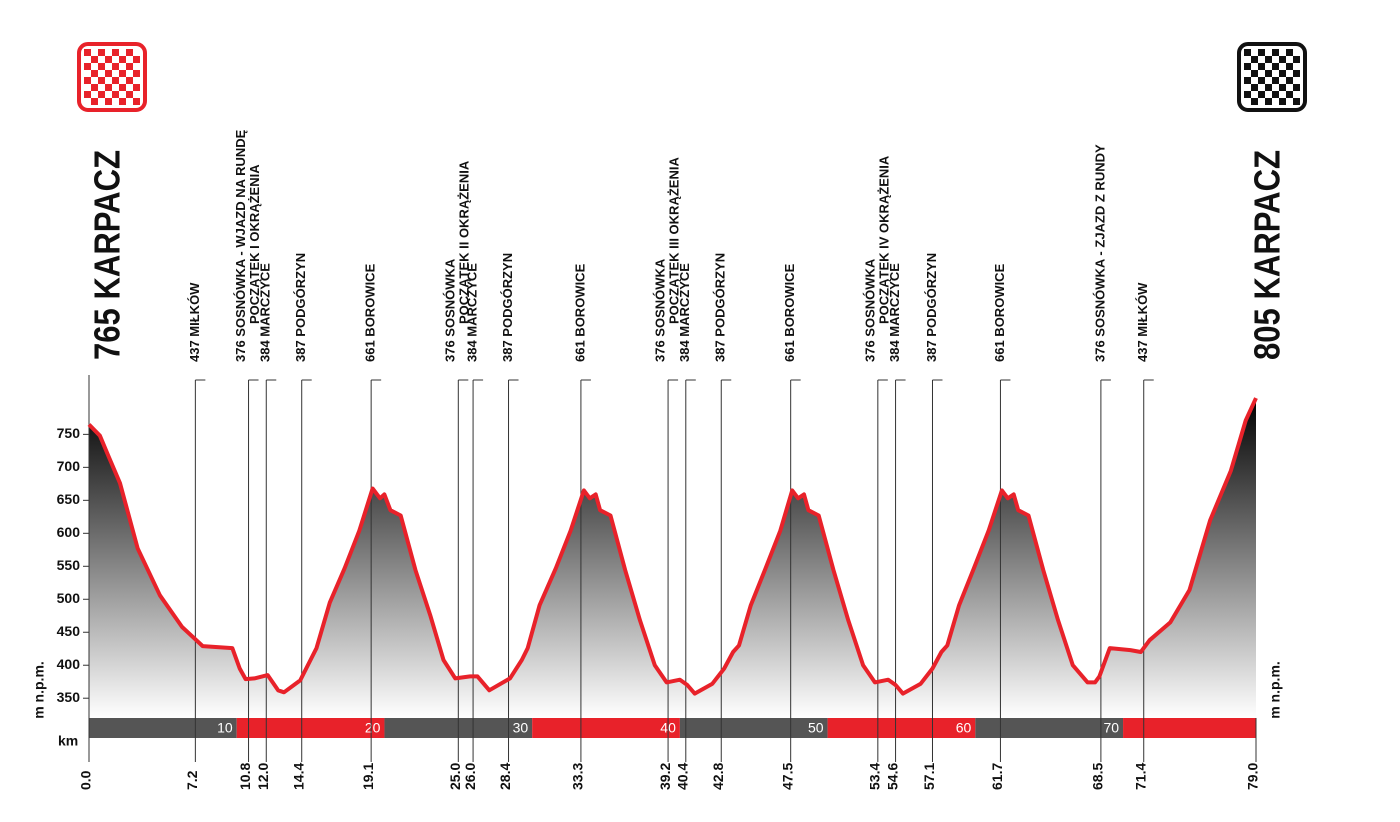 The height and width of the screenshot is (822, 1400). Describe the element at coordinates (373, 728) in the screenshot. I see `km-mark-label: 20` at that location.